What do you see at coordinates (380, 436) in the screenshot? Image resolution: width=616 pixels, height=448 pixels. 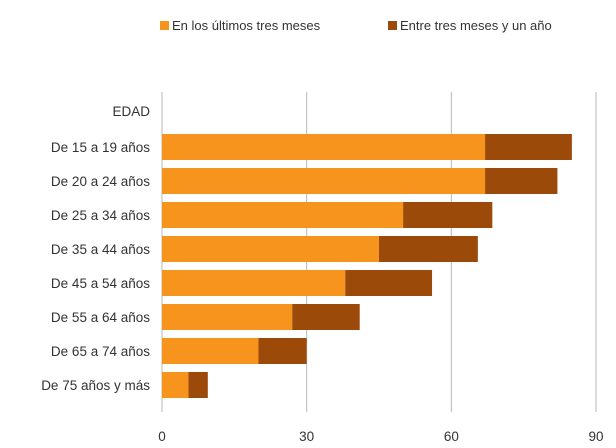 I see `x-axis-ticks: 0 30 60 90` at bounding box center [380, 436].